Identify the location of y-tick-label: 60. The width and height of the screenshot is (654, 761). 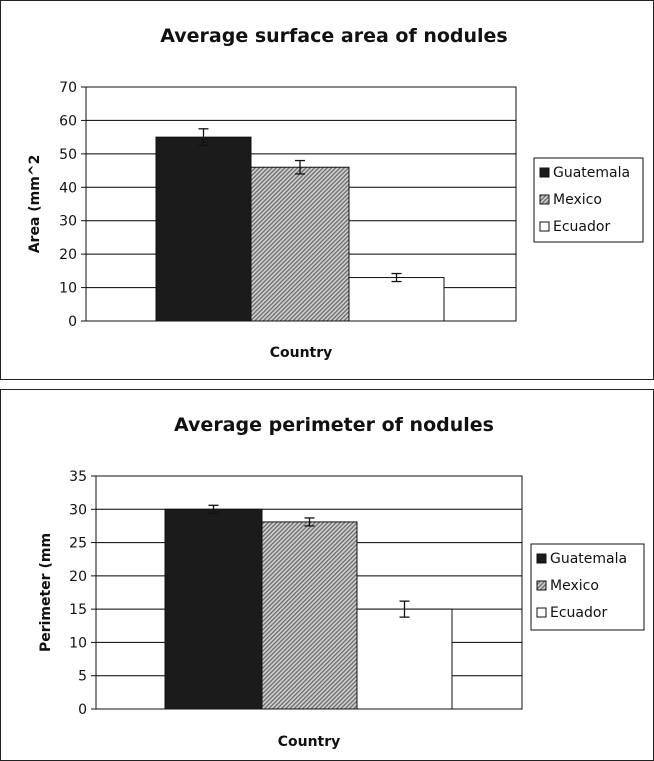
(68, 121).